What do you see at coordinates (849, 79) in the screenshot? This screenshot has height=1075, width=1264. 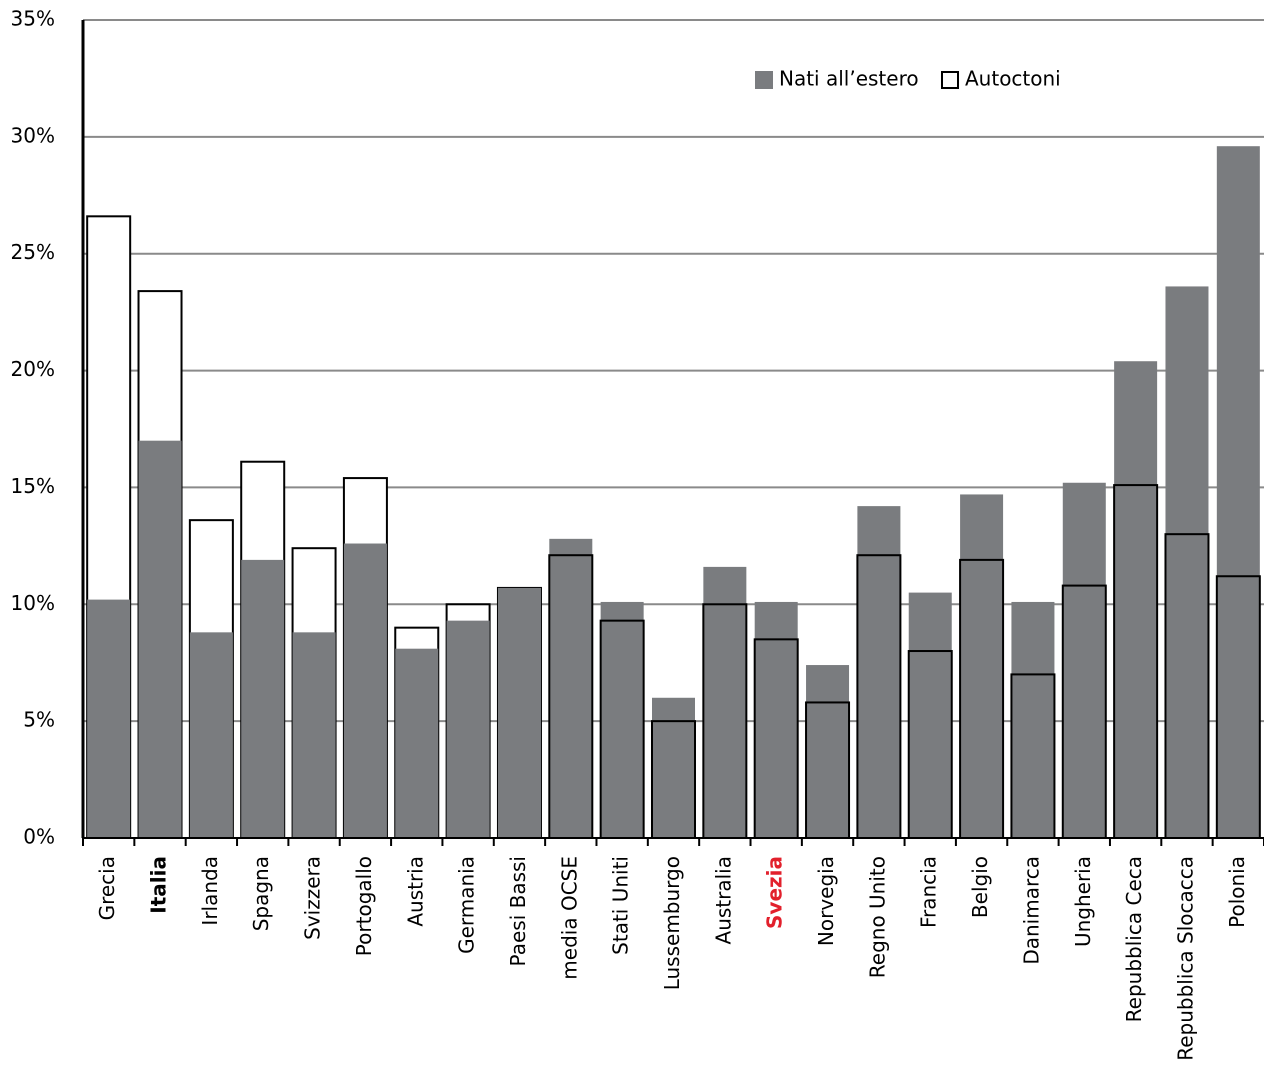 I see `legend-label: Nati all’estero` at bounding box center [849, 79].